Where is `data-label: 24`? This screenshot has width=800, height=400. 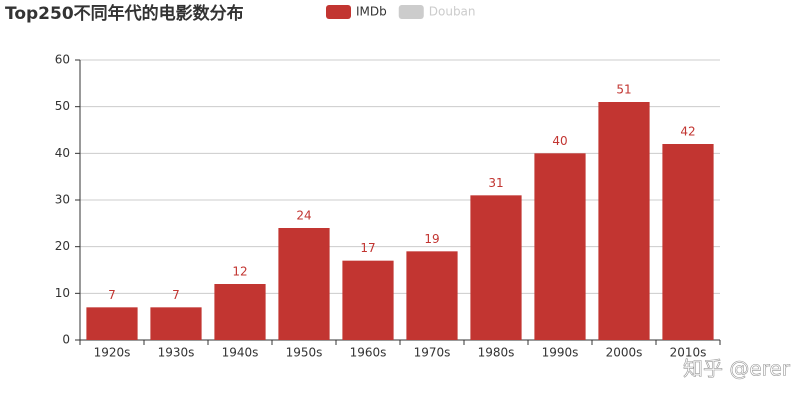 data-label: 24 is located at coordinates (303, 216).